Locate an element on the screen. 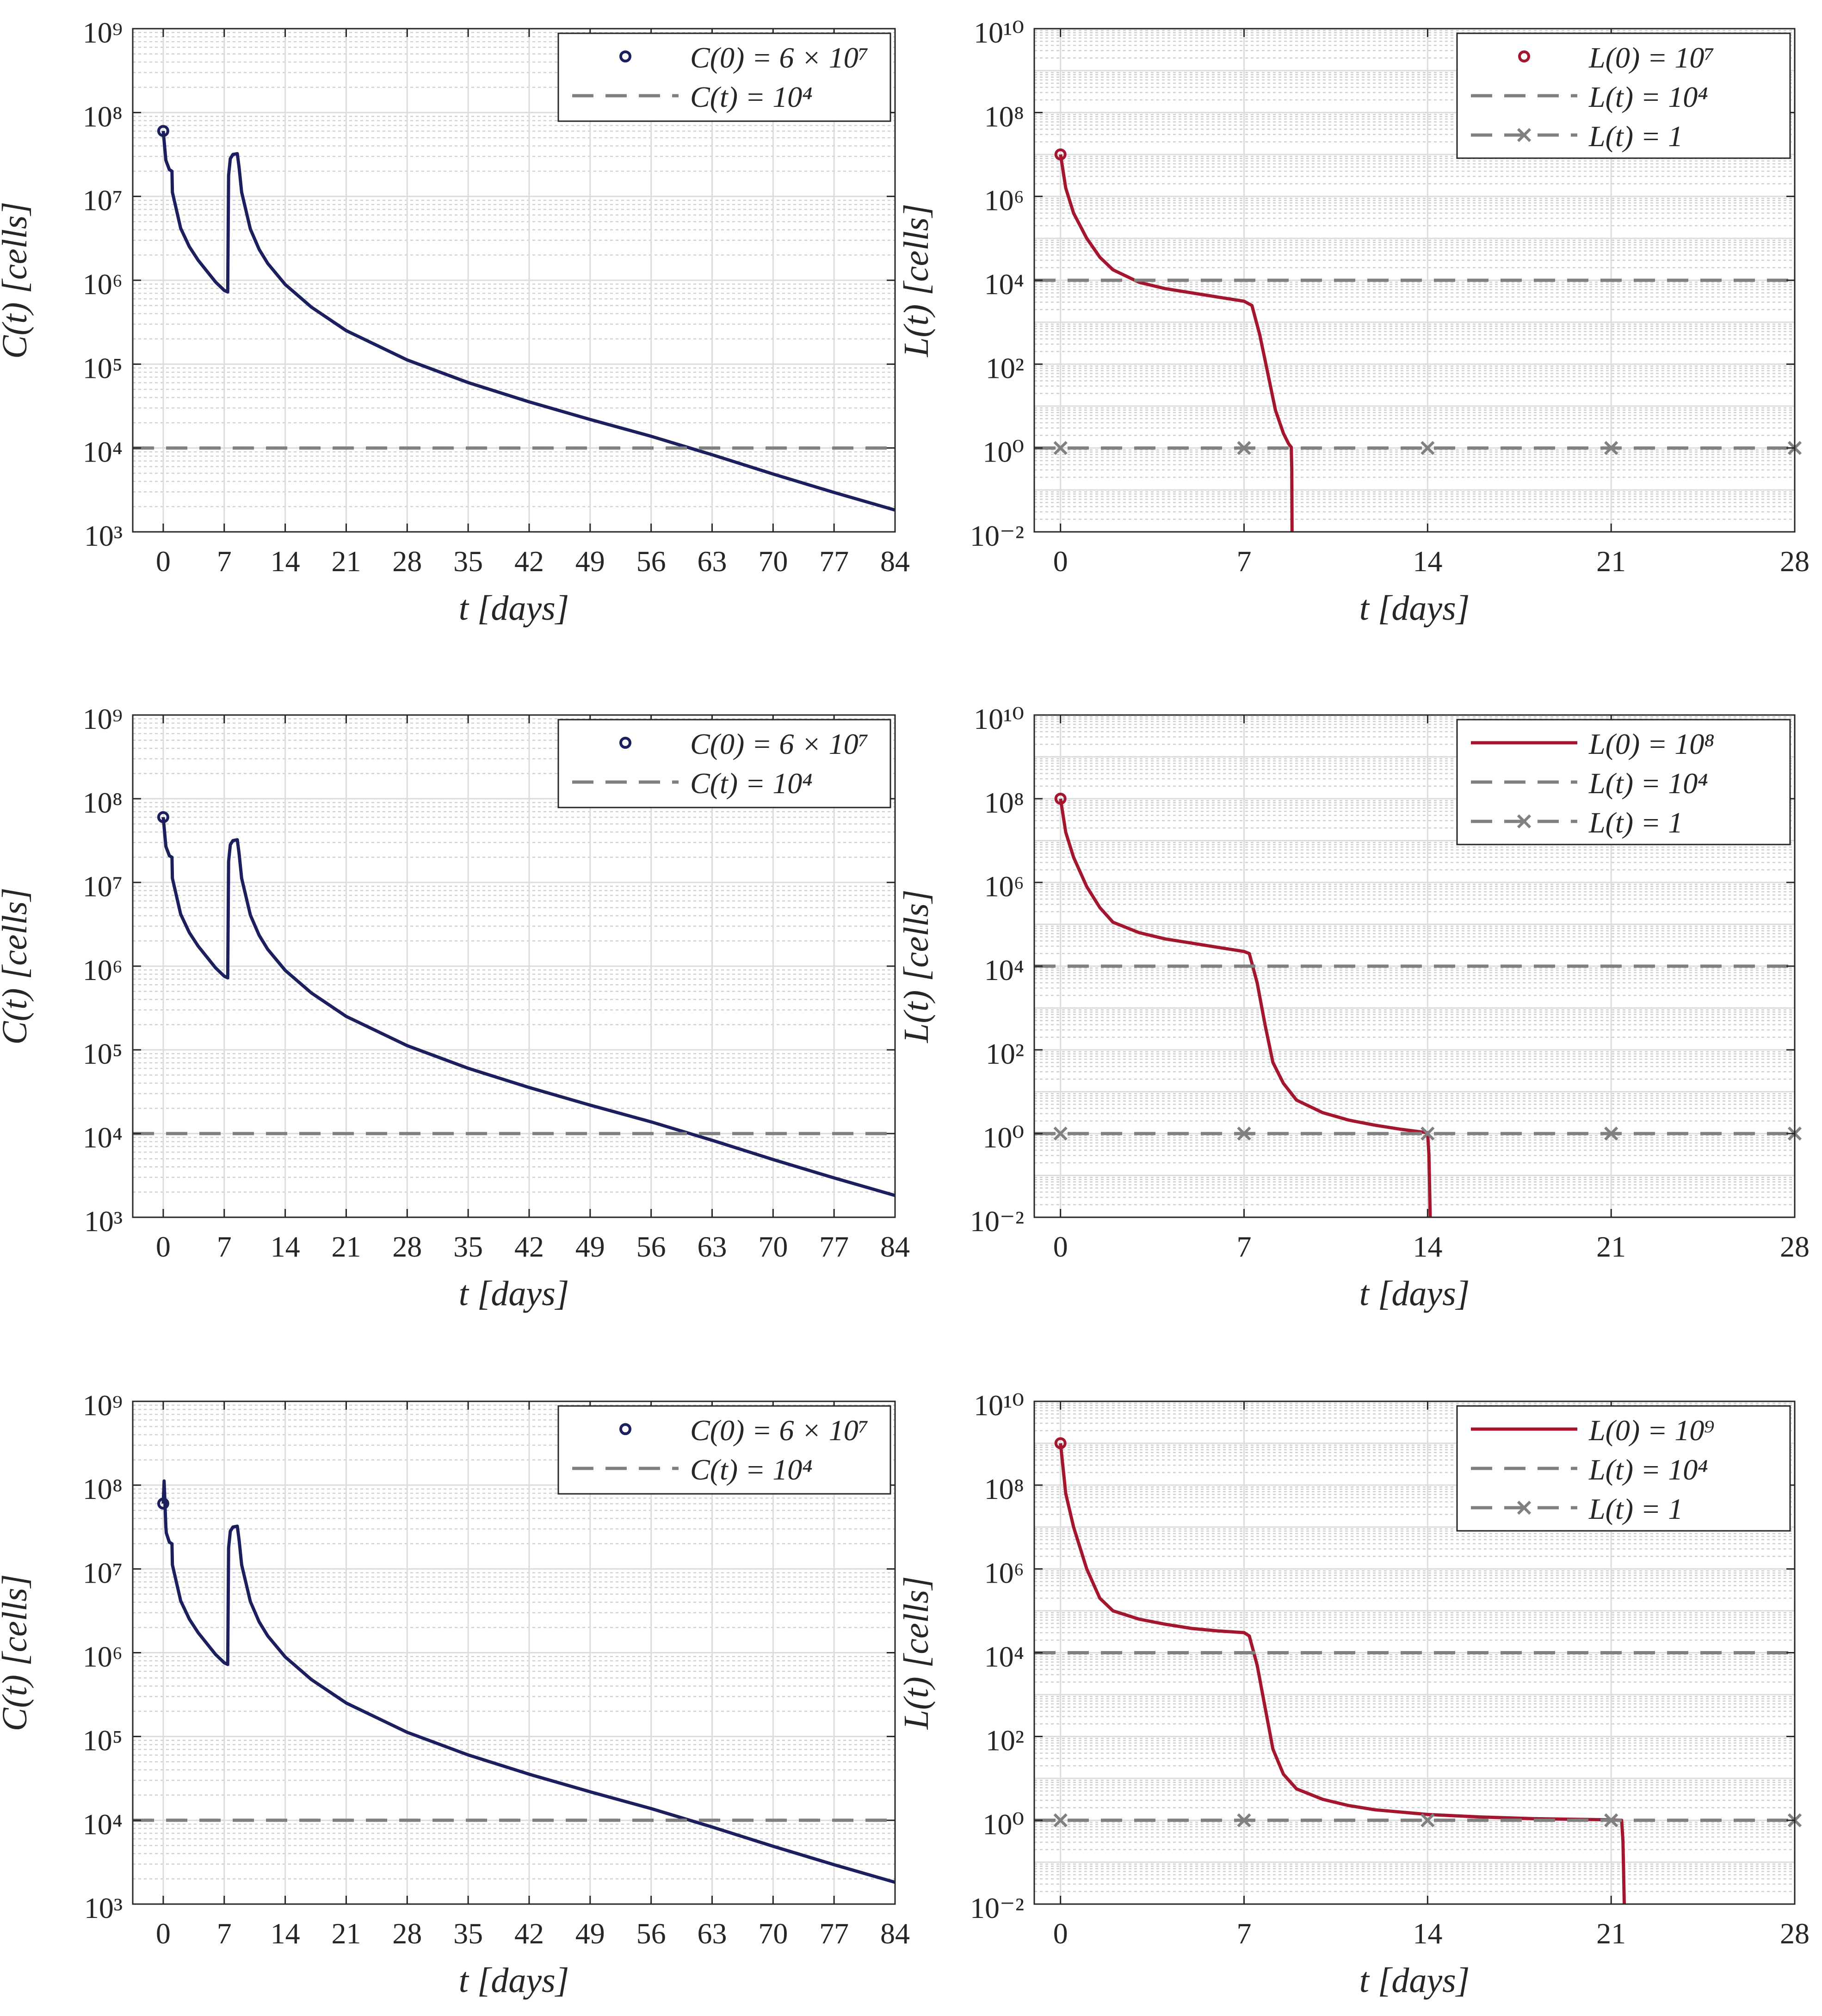 Image resolution: width=1822 pixels, height=2016 pixels. legend: L(0) = 10⁸ L(t) = 10⁴ L(t) = 1 is located at coordinates (1623, 782).